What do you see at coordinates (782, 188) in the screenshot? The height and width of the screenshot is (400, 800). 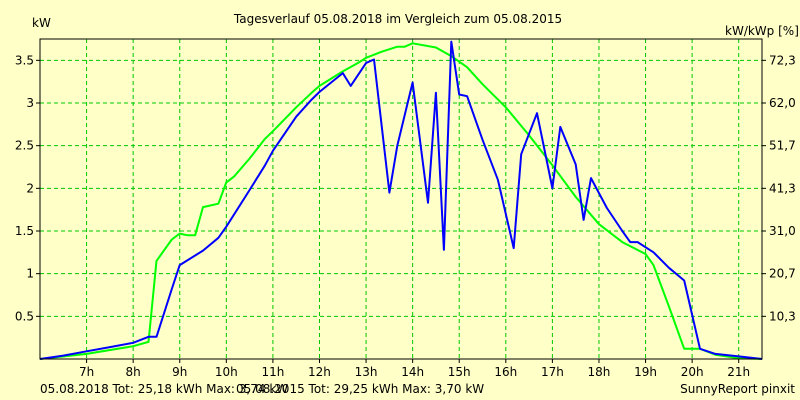 I see `y2-tick-label: 41,3` at bounding box center [782, 188].